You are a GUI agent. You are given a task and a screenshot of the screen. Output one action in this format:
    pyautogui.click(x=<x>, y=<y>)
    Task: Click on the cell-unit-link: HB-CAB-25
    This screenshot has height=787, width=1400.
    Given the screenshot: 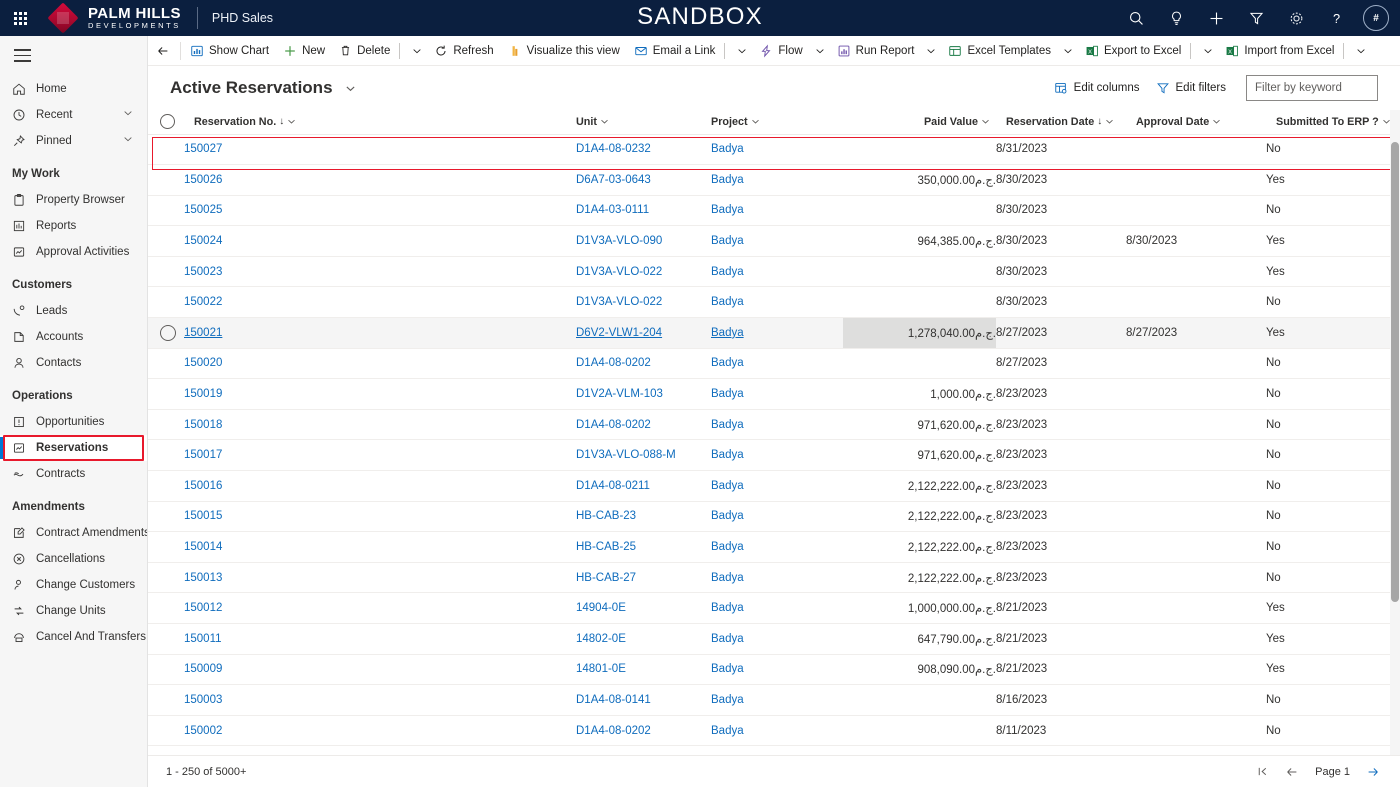 What is the action you would take?
    pyautogui.click(x=606, y=547)
    